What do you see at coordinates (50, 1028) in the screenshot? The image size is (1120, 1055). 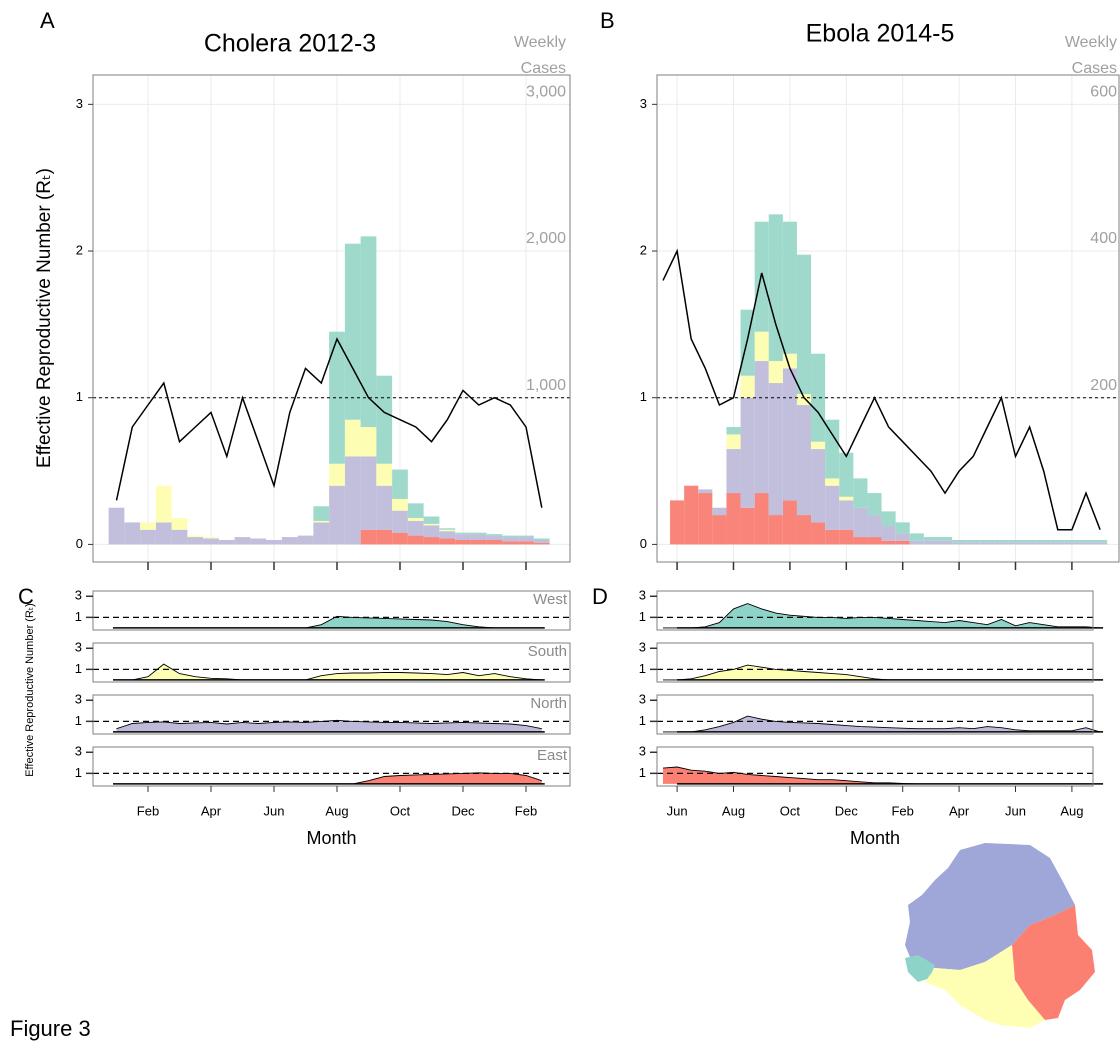 I see `figure-label: Figure 3` at bounding box center [50, 1028].